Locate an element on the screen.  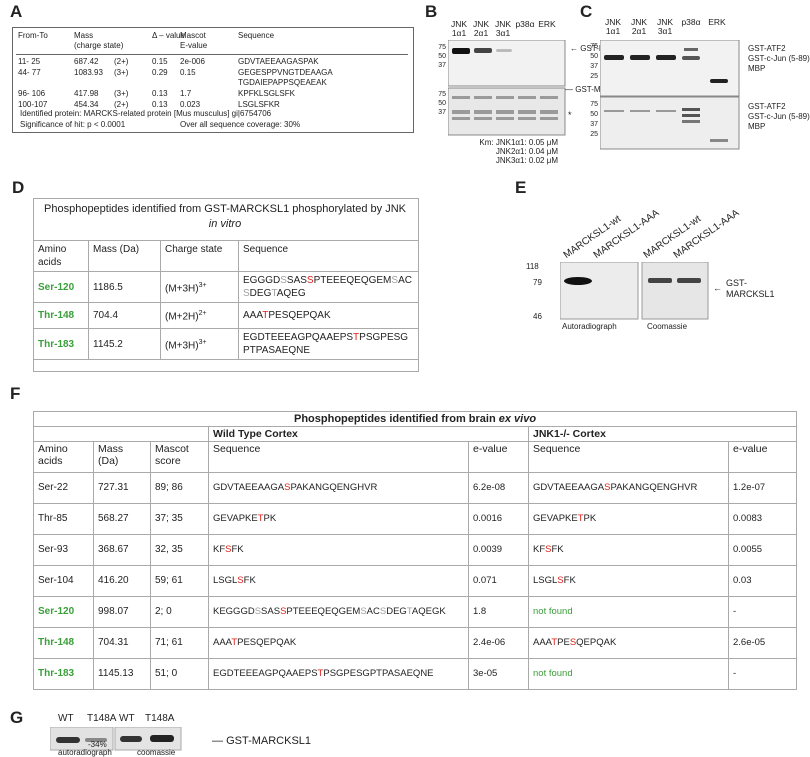
lane-label: JNK 1α1 is located at coordinates (459, 28).